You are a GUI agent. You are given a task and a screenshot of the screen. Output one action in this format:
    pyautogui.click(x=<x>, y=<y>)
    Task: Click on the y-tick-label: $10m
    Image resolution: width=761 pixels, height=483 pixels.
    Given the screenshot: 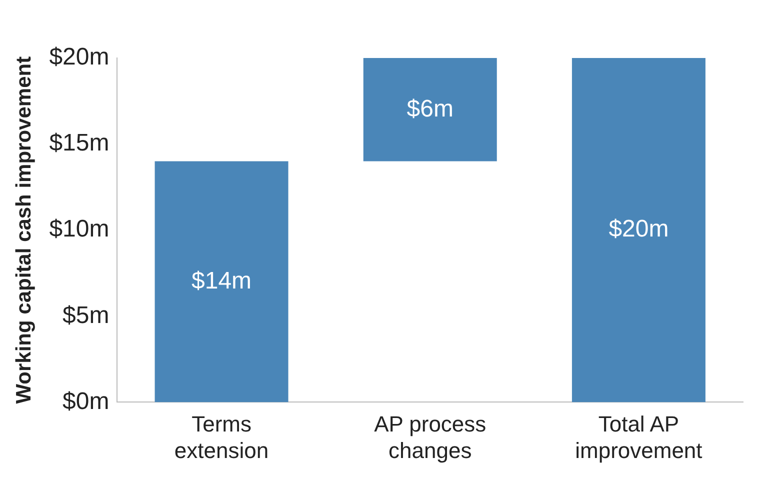 What is the action you would take?
    pyautogui.click(x=79, y=229)
    